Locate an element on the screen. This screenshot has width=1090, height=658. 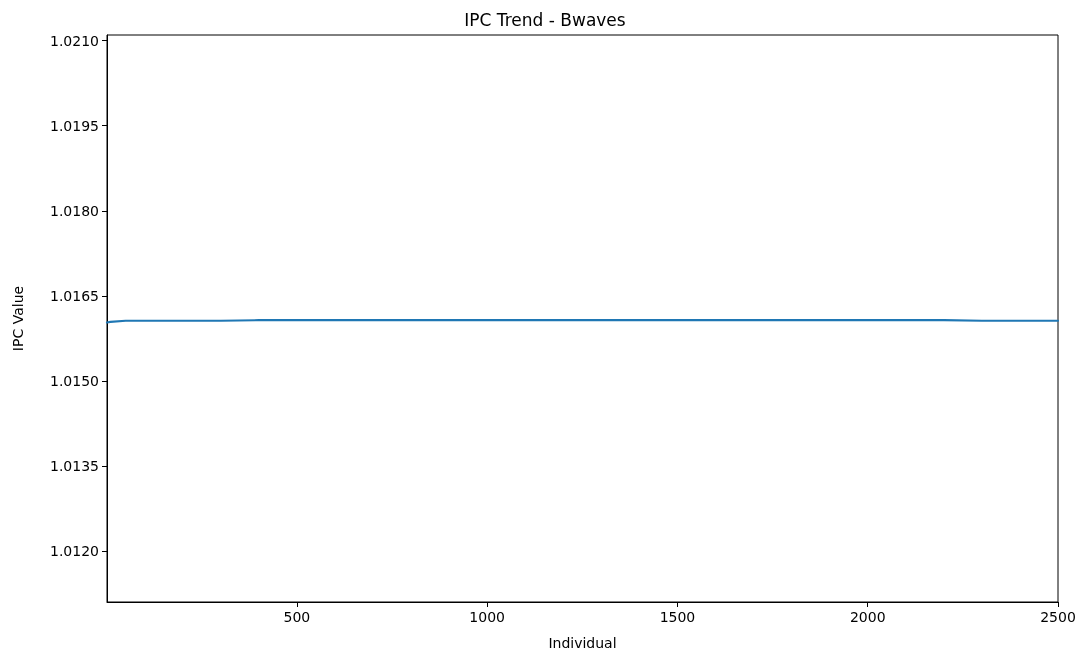
y-tick-label: 1.0120 is located at coordinates (74, 550).